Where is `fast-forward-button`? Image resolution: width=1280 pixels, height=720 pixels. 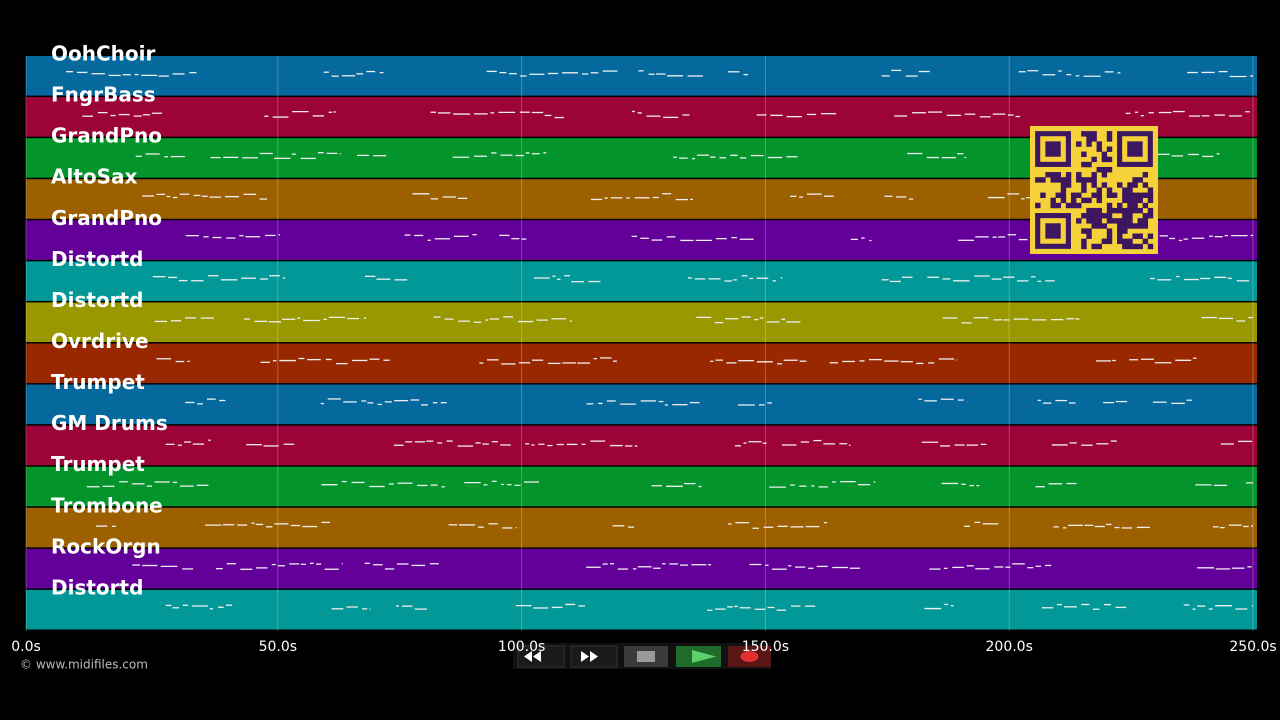 fast-forward-button is located at coordinates (594, 656).